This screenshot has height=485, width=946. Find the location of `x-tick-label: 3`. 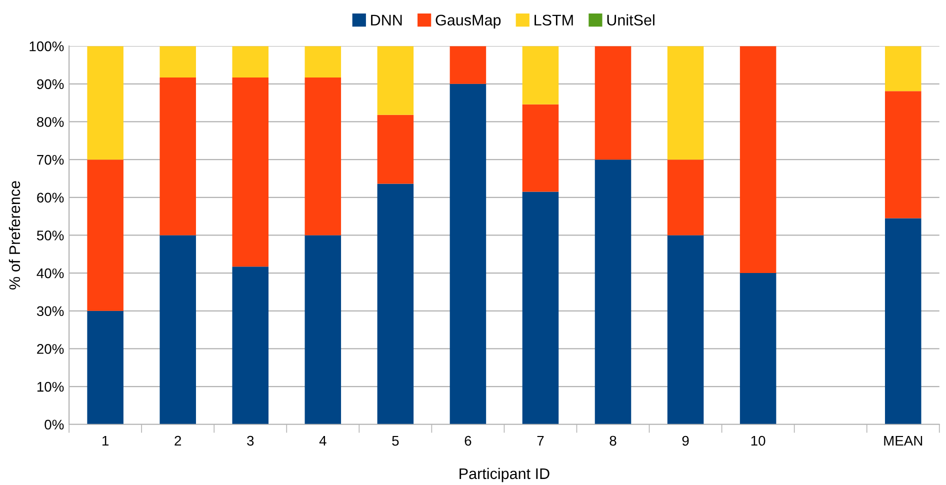

x-tick-label: 3 is located at coordinates (250, 441).